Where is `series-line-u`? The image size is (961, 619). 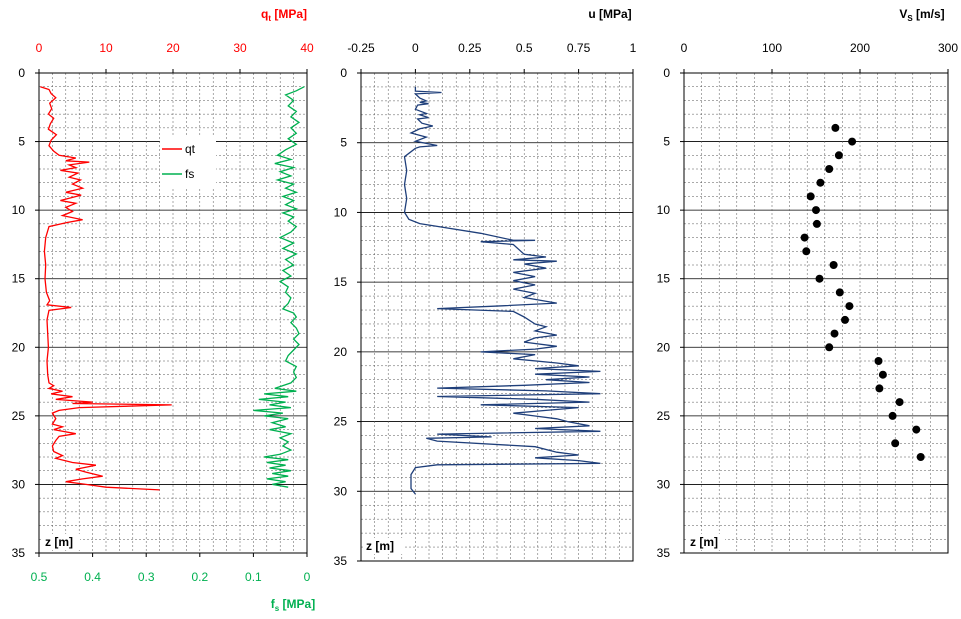
series-line-u is located at coordinates (502, 290).